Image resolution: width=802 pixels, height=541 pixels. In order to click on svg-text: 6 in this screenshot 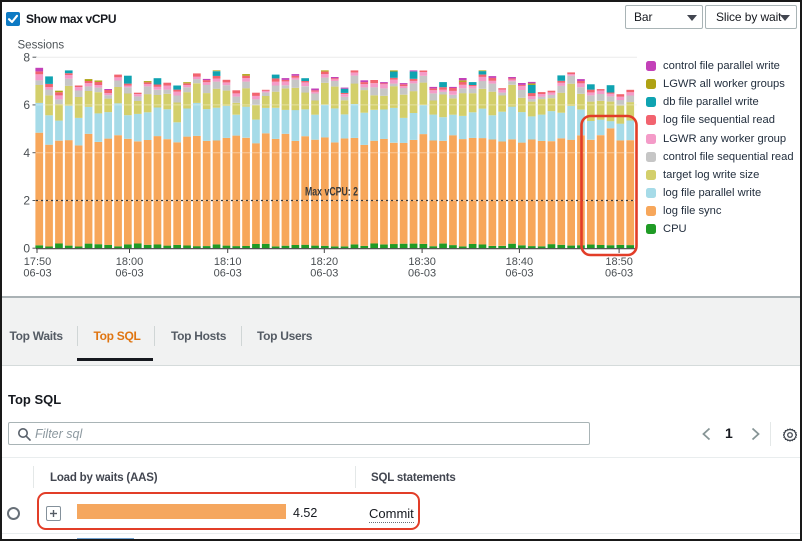, I will do `click(26, 105)`.